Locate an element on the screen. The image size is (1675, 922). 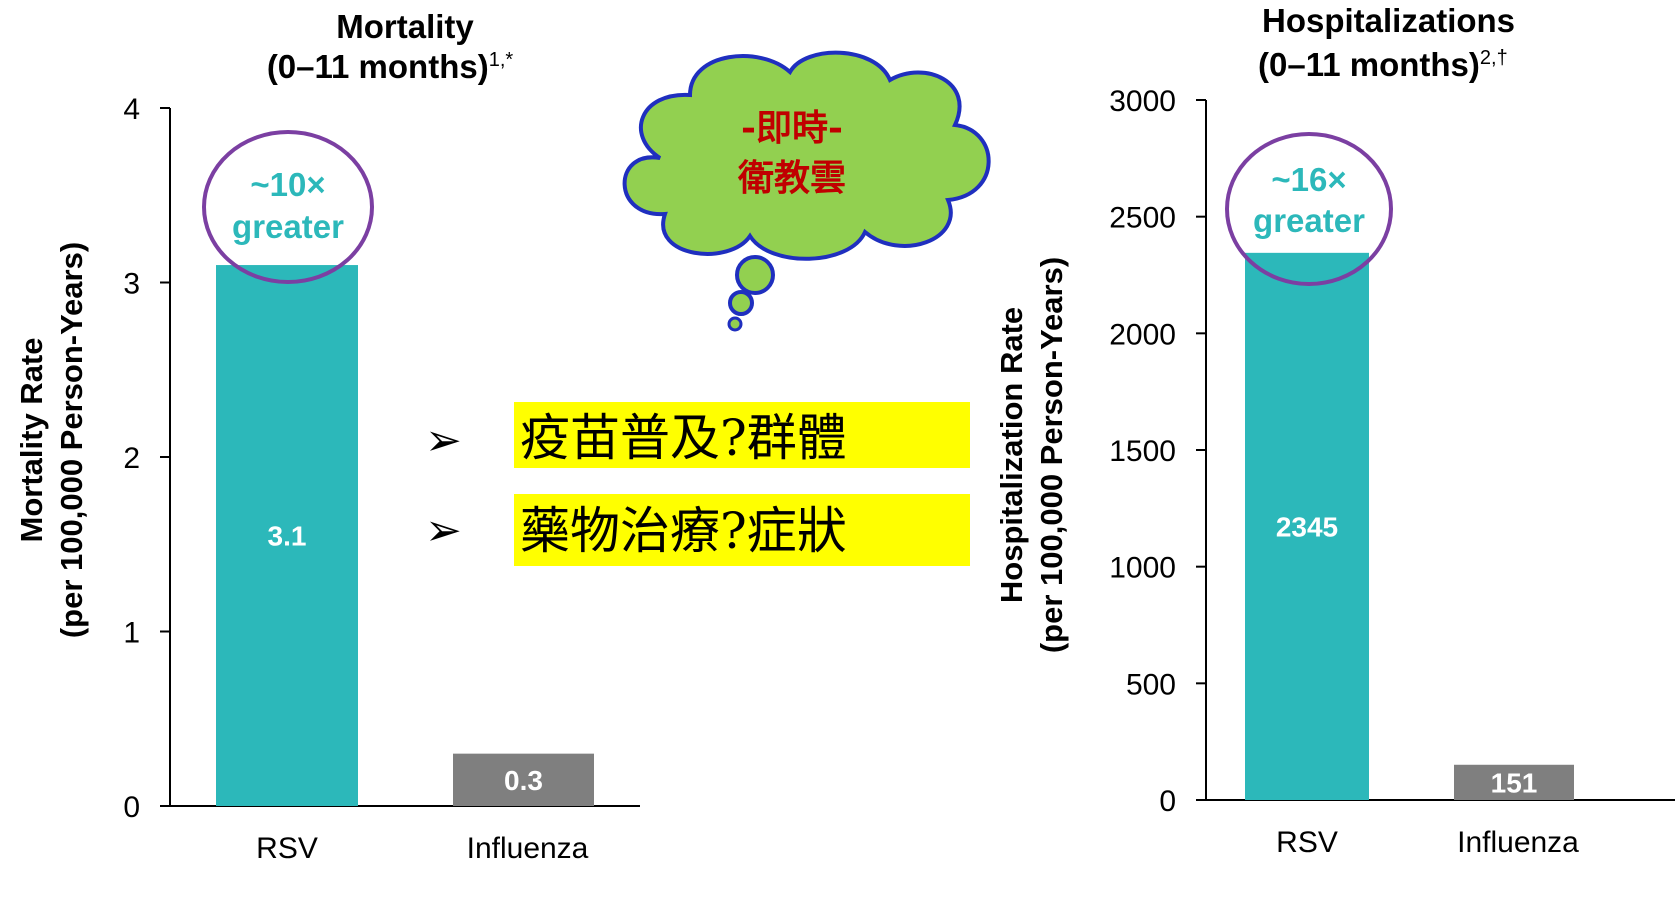
mortality-callout-multiplier: ~10× is located at coordinates (287, 184).